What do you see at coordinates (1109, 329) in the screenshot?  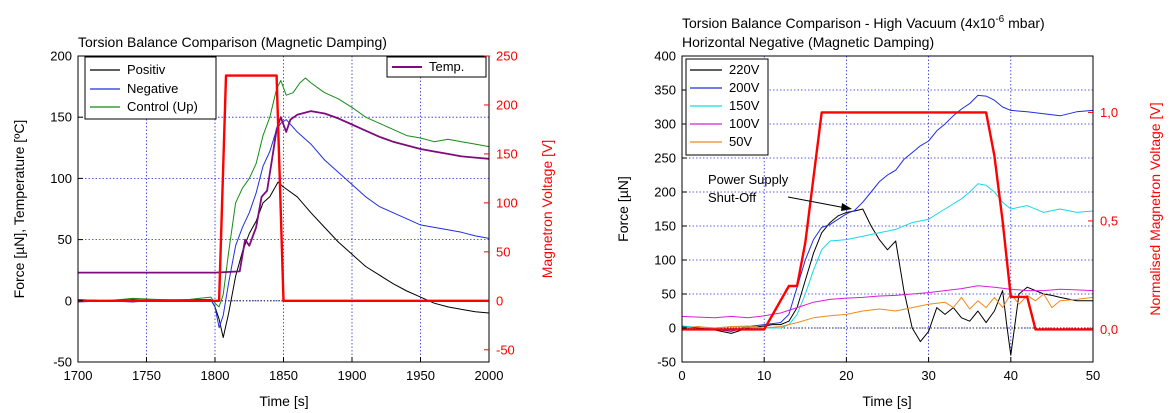 I see `y2-tick-label: 0,0` at bounding box center [1109, 329].